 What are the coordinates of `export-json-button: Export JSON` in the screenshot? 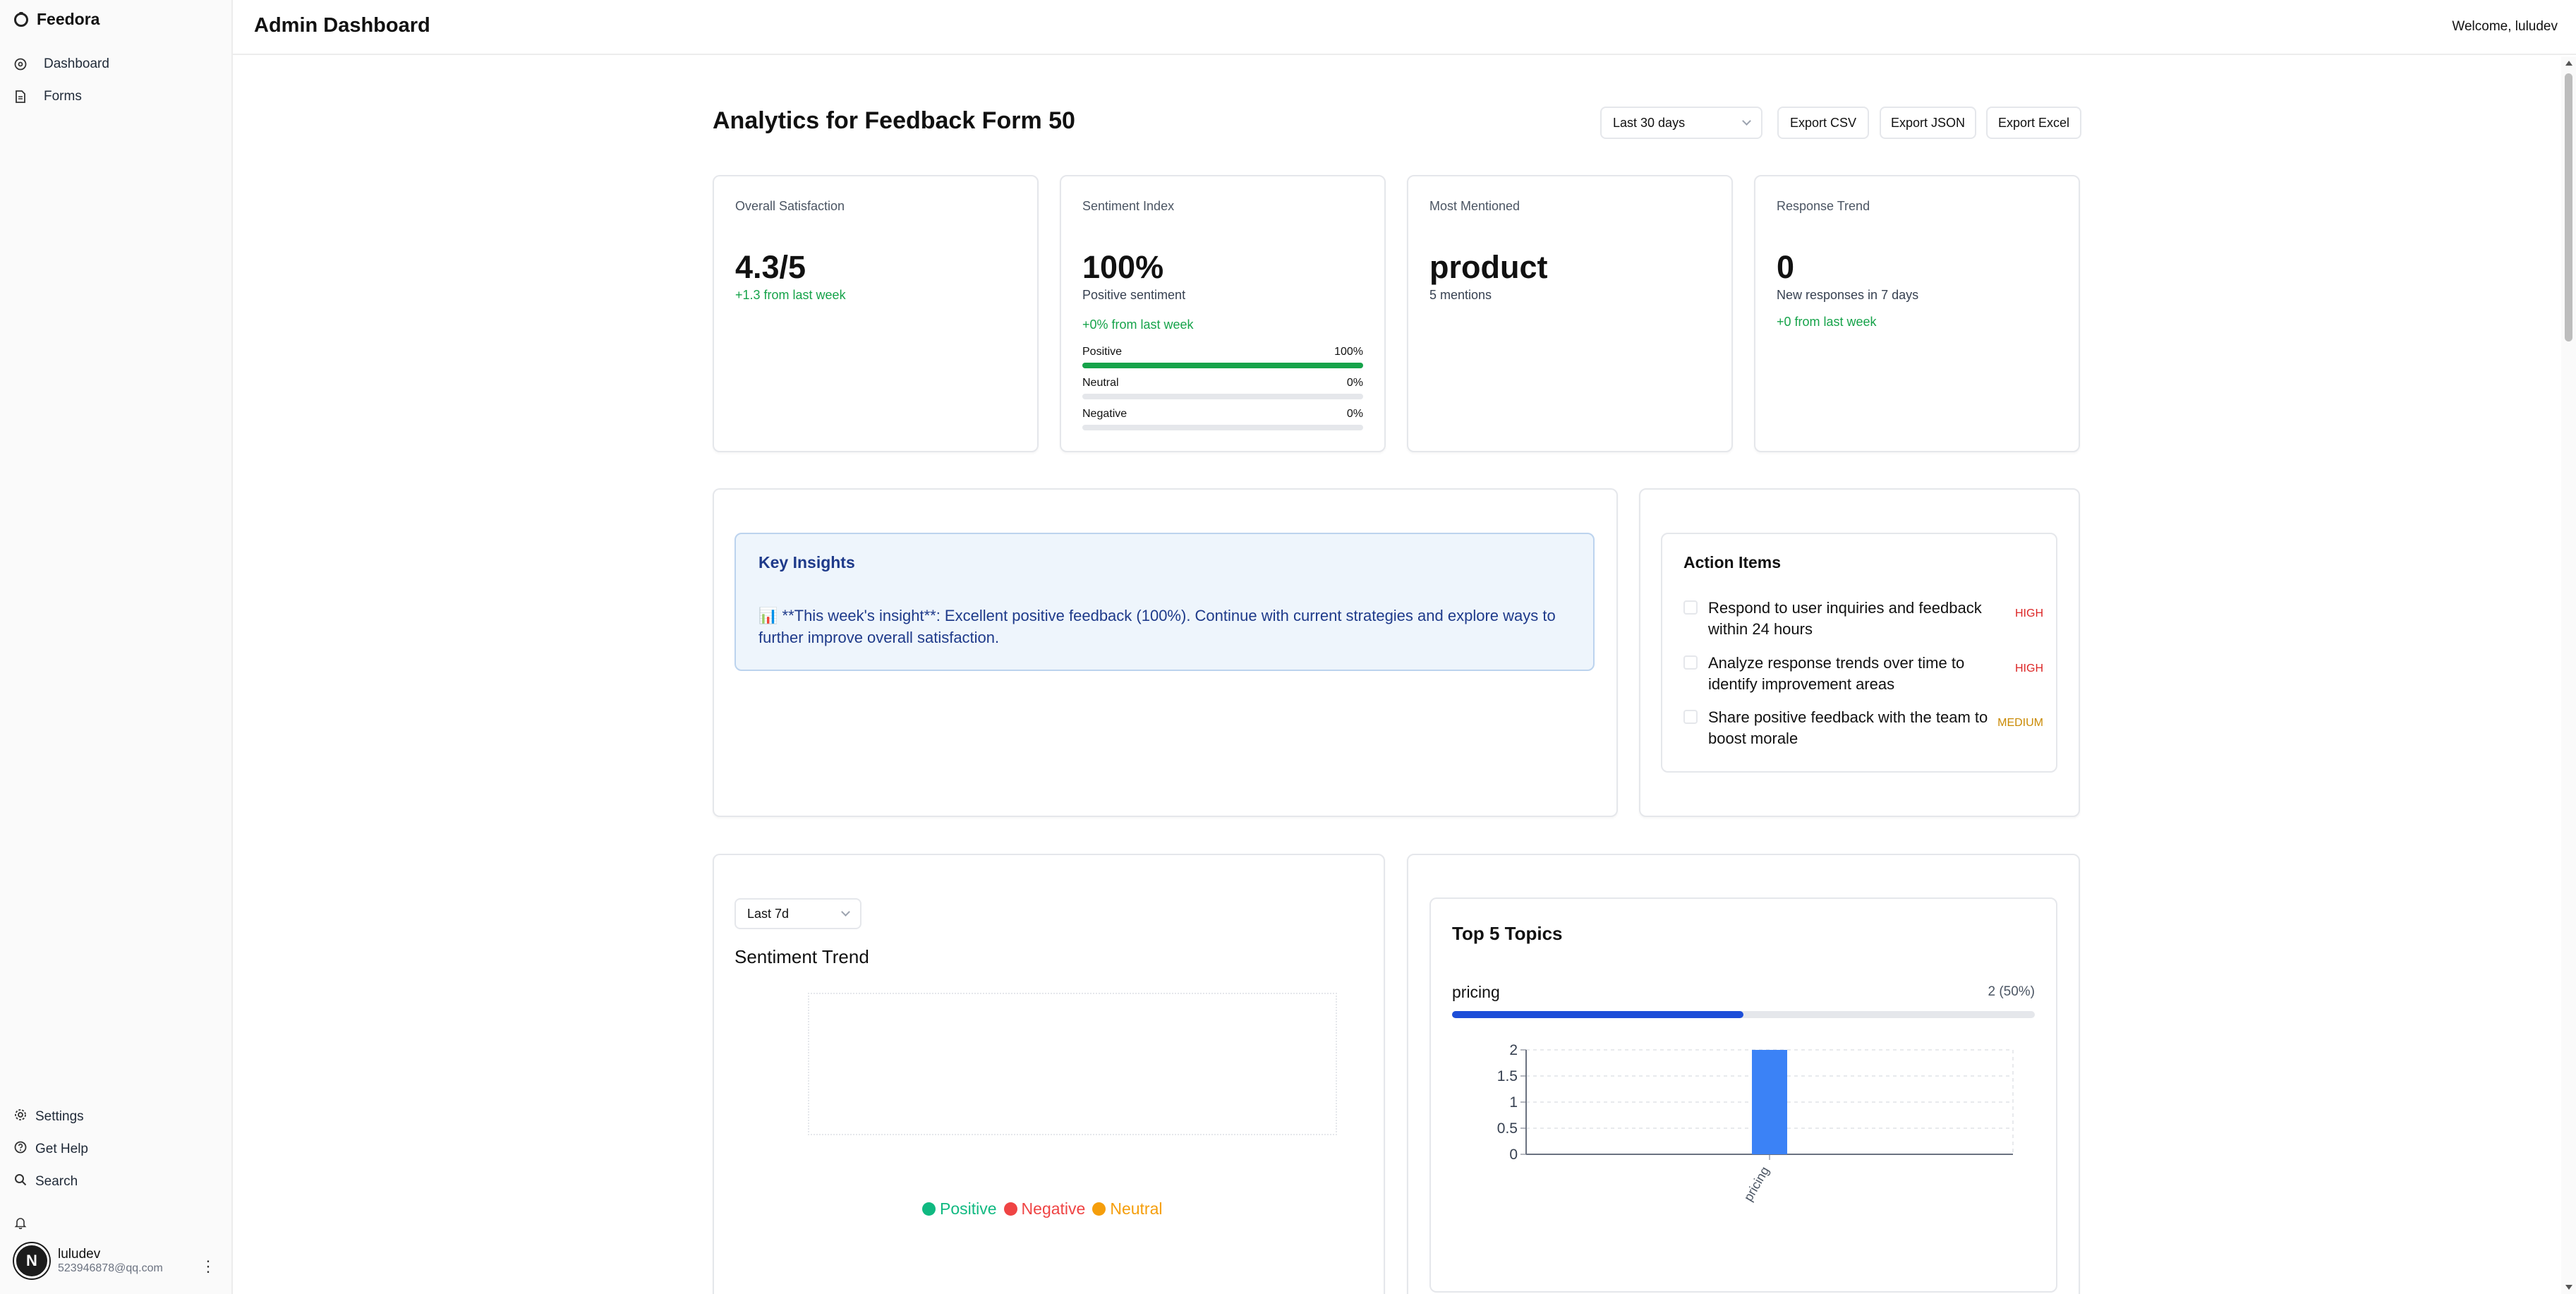 It's located at (1928, 123).